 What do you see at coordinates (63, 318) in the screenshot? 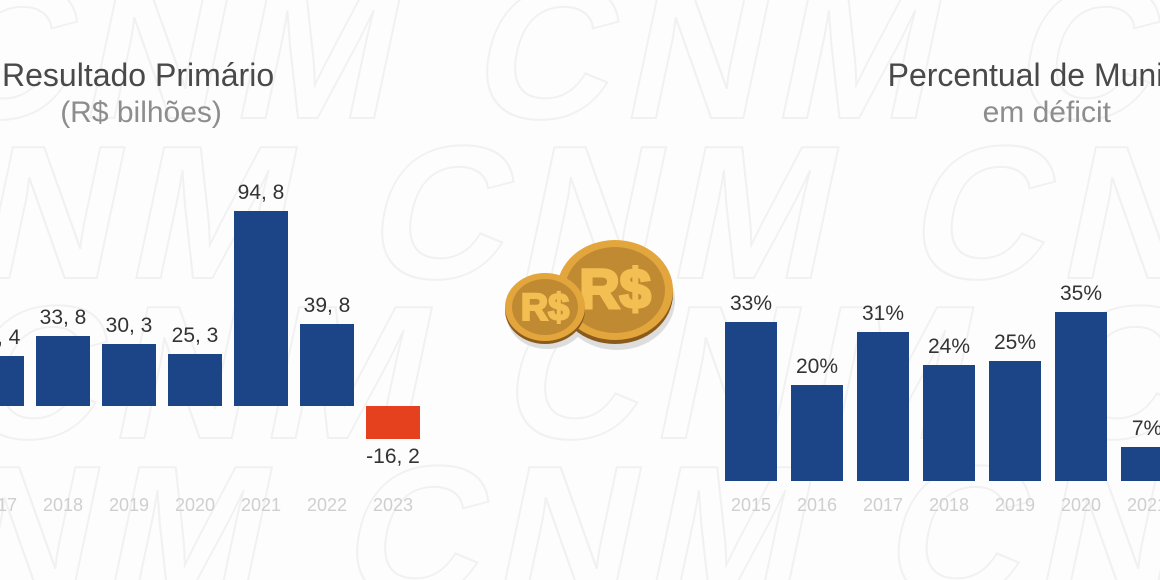
I see `bar-value-2018: 33, 8` at bounding box center [63, 318].